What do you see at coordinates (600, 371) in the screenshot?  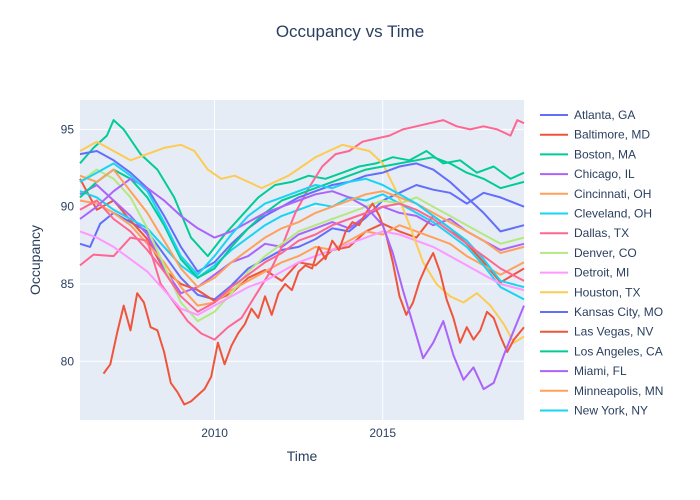 I see `legend-label: Miami, FL` at bounding box center [600, 371].